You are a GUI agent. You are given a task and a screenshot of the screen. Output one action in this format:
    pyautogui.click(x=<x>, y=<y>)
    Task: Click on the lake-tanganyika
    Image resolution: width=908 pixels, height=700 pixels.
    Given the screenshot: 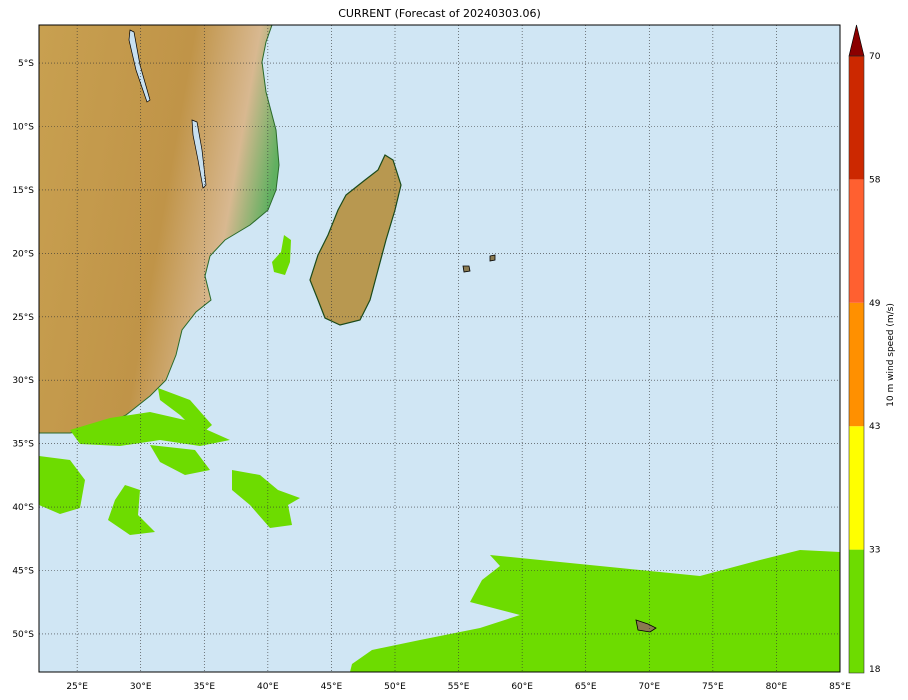 What is the action you would take?
    pyautogui.click(x=139, y=66)
    